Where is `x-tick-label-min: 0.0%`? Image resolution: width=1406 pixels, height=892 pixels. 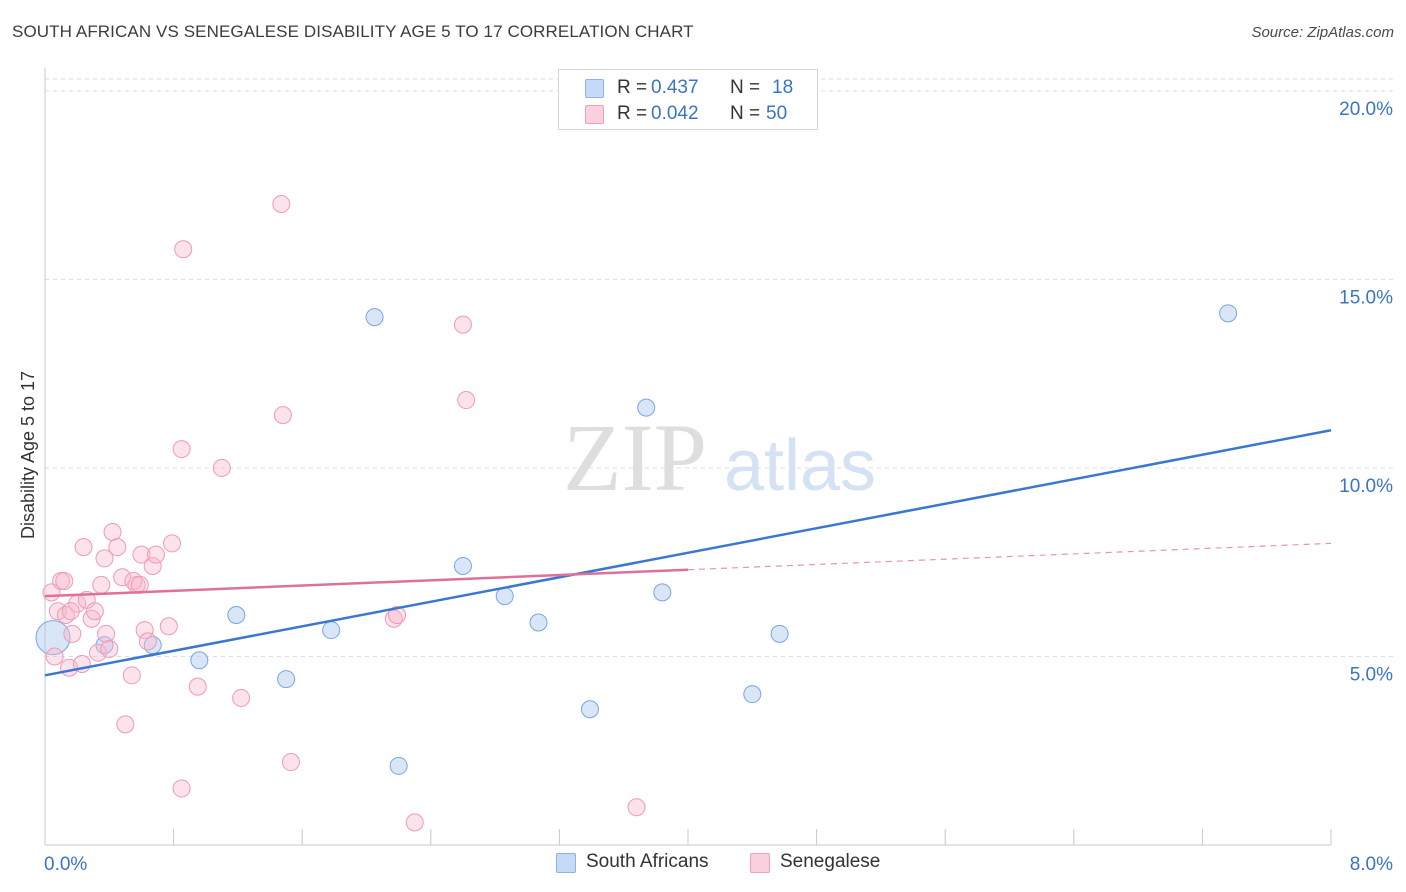 x-tick-label-min: 0.0% is located at coordinates (65, 864).